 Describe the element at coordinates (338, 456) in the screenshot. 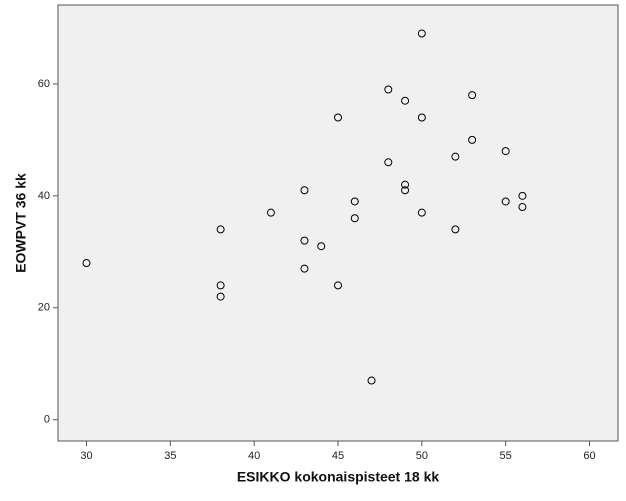

I see `x-tick-label: 45` at that location.